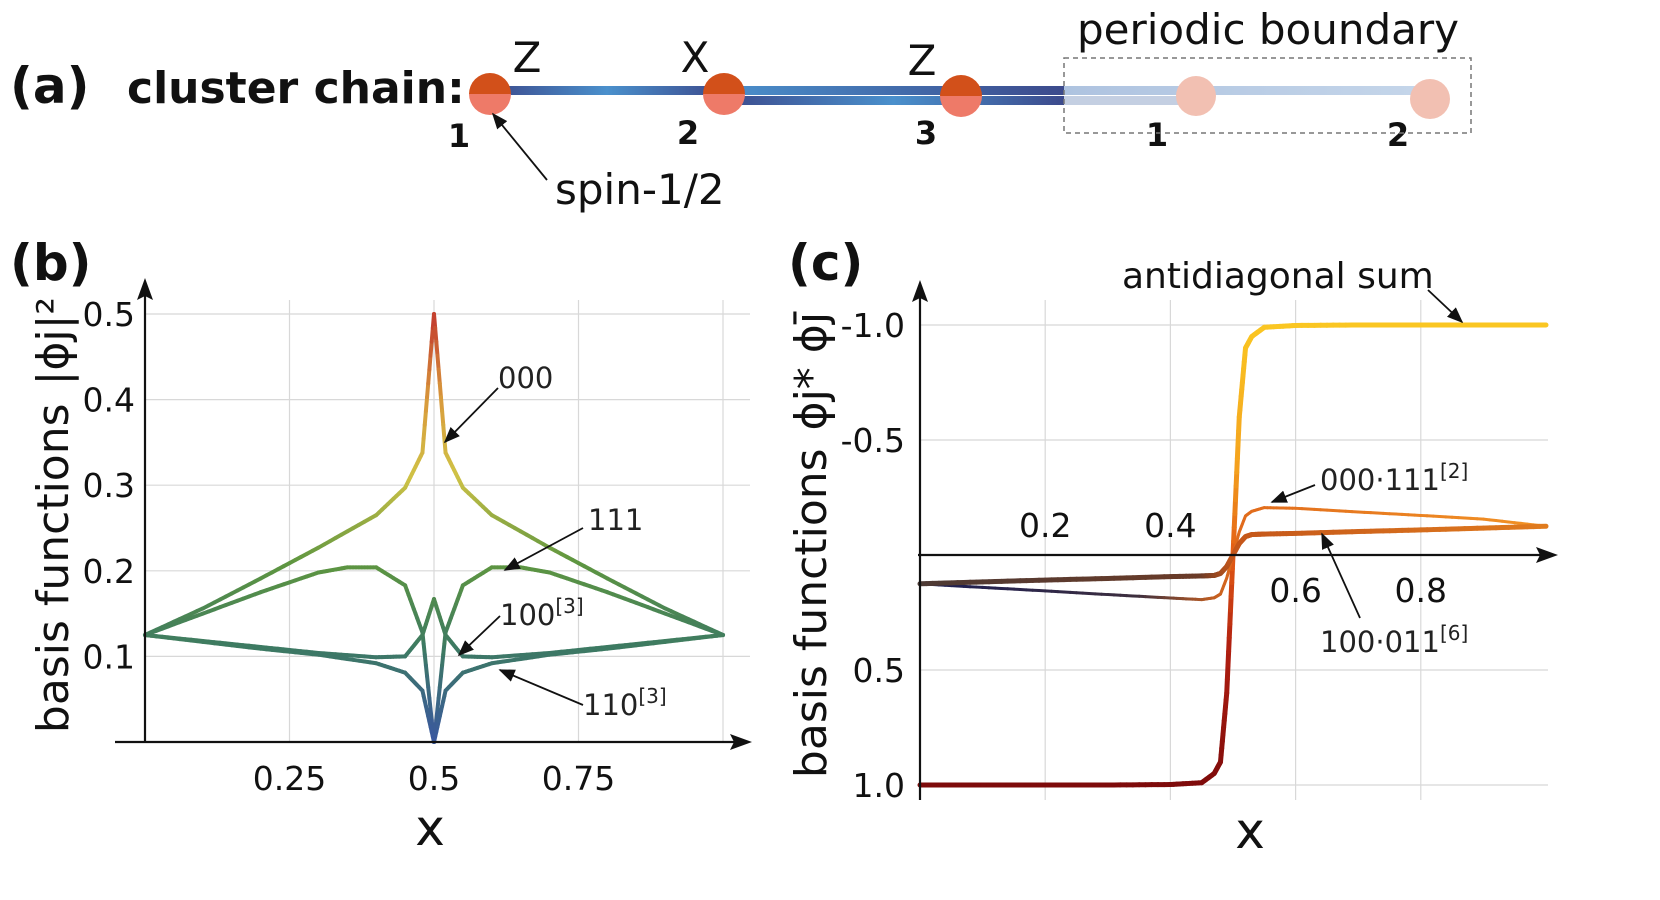 The height and width of the screenshot is (900, 1660). Describe the element at coordinates (1421, 590) in the screenshot. I see `panel-c-xtick-label: 0.8` at that location.